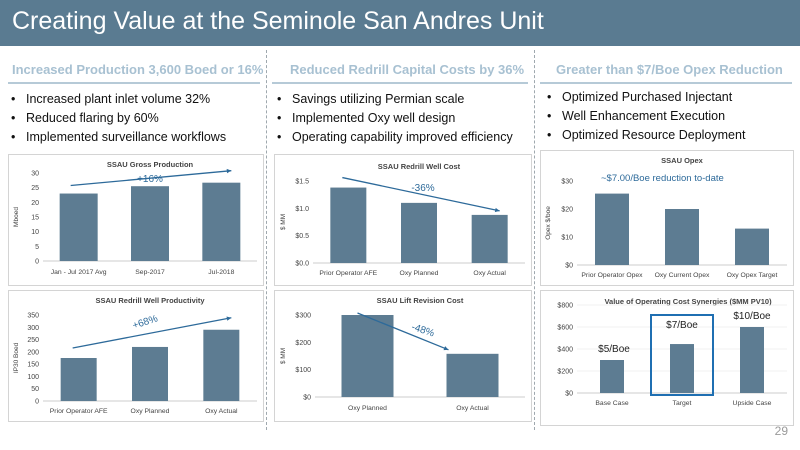  I want to click on column-rule-production, so click(134, 83).